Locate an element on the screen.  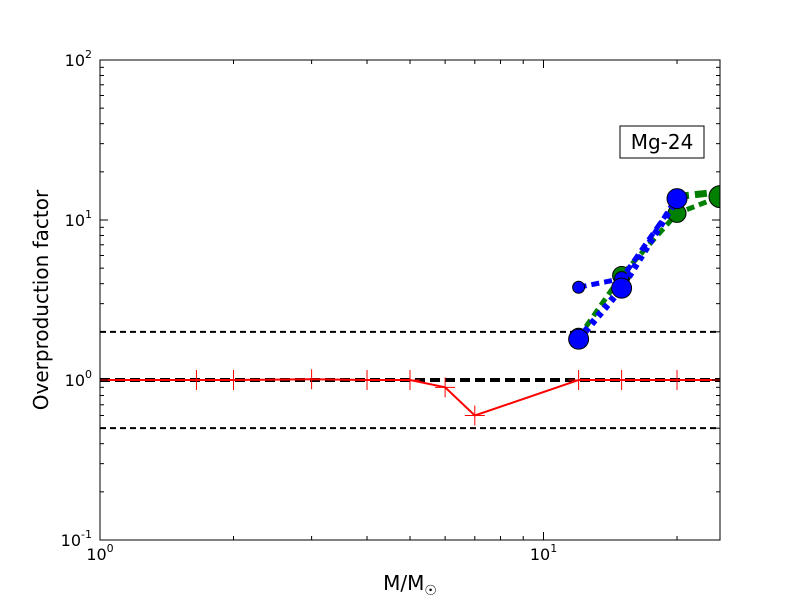
y-tick-label: 10¹ is located at coordinates (78, 219).